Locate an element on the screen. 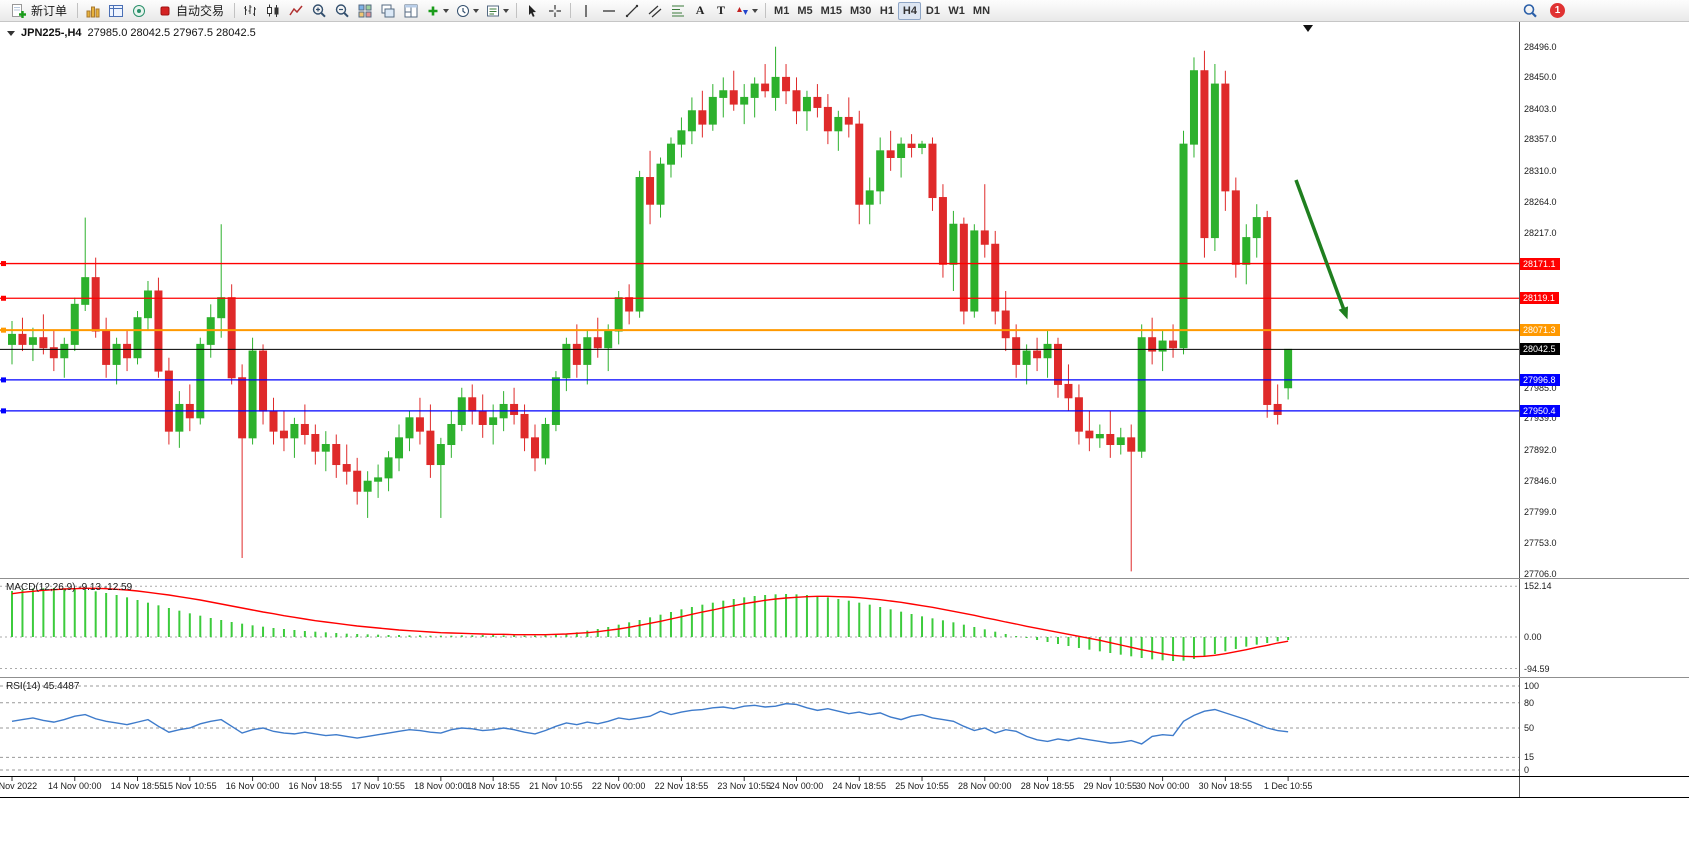  cursor-icon is located at coordinates (532, 11).